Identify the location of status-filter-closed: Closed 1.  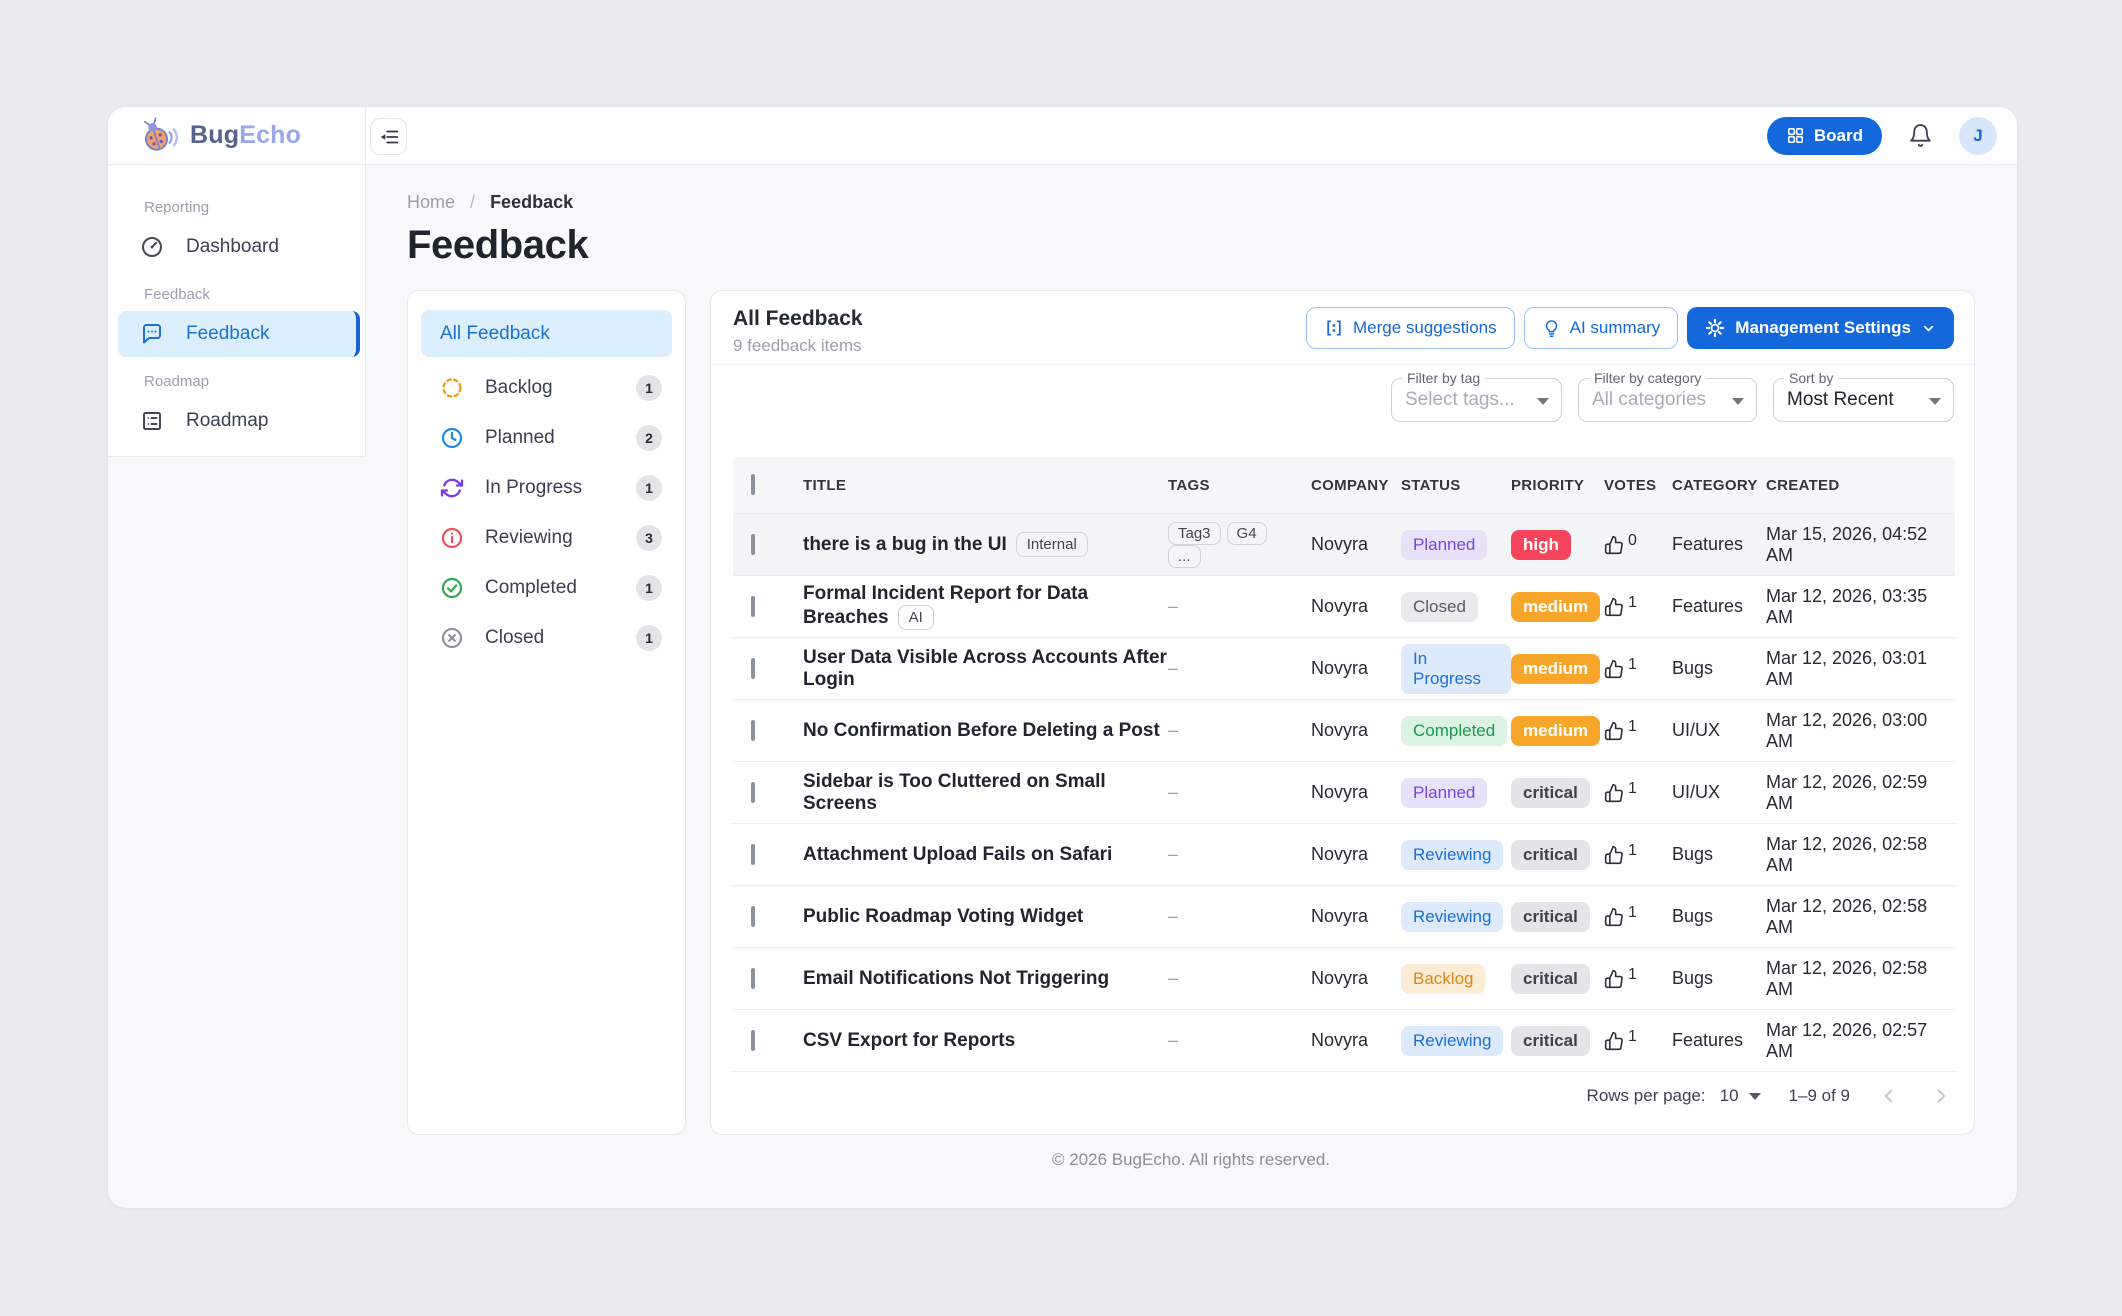
(546, 638).